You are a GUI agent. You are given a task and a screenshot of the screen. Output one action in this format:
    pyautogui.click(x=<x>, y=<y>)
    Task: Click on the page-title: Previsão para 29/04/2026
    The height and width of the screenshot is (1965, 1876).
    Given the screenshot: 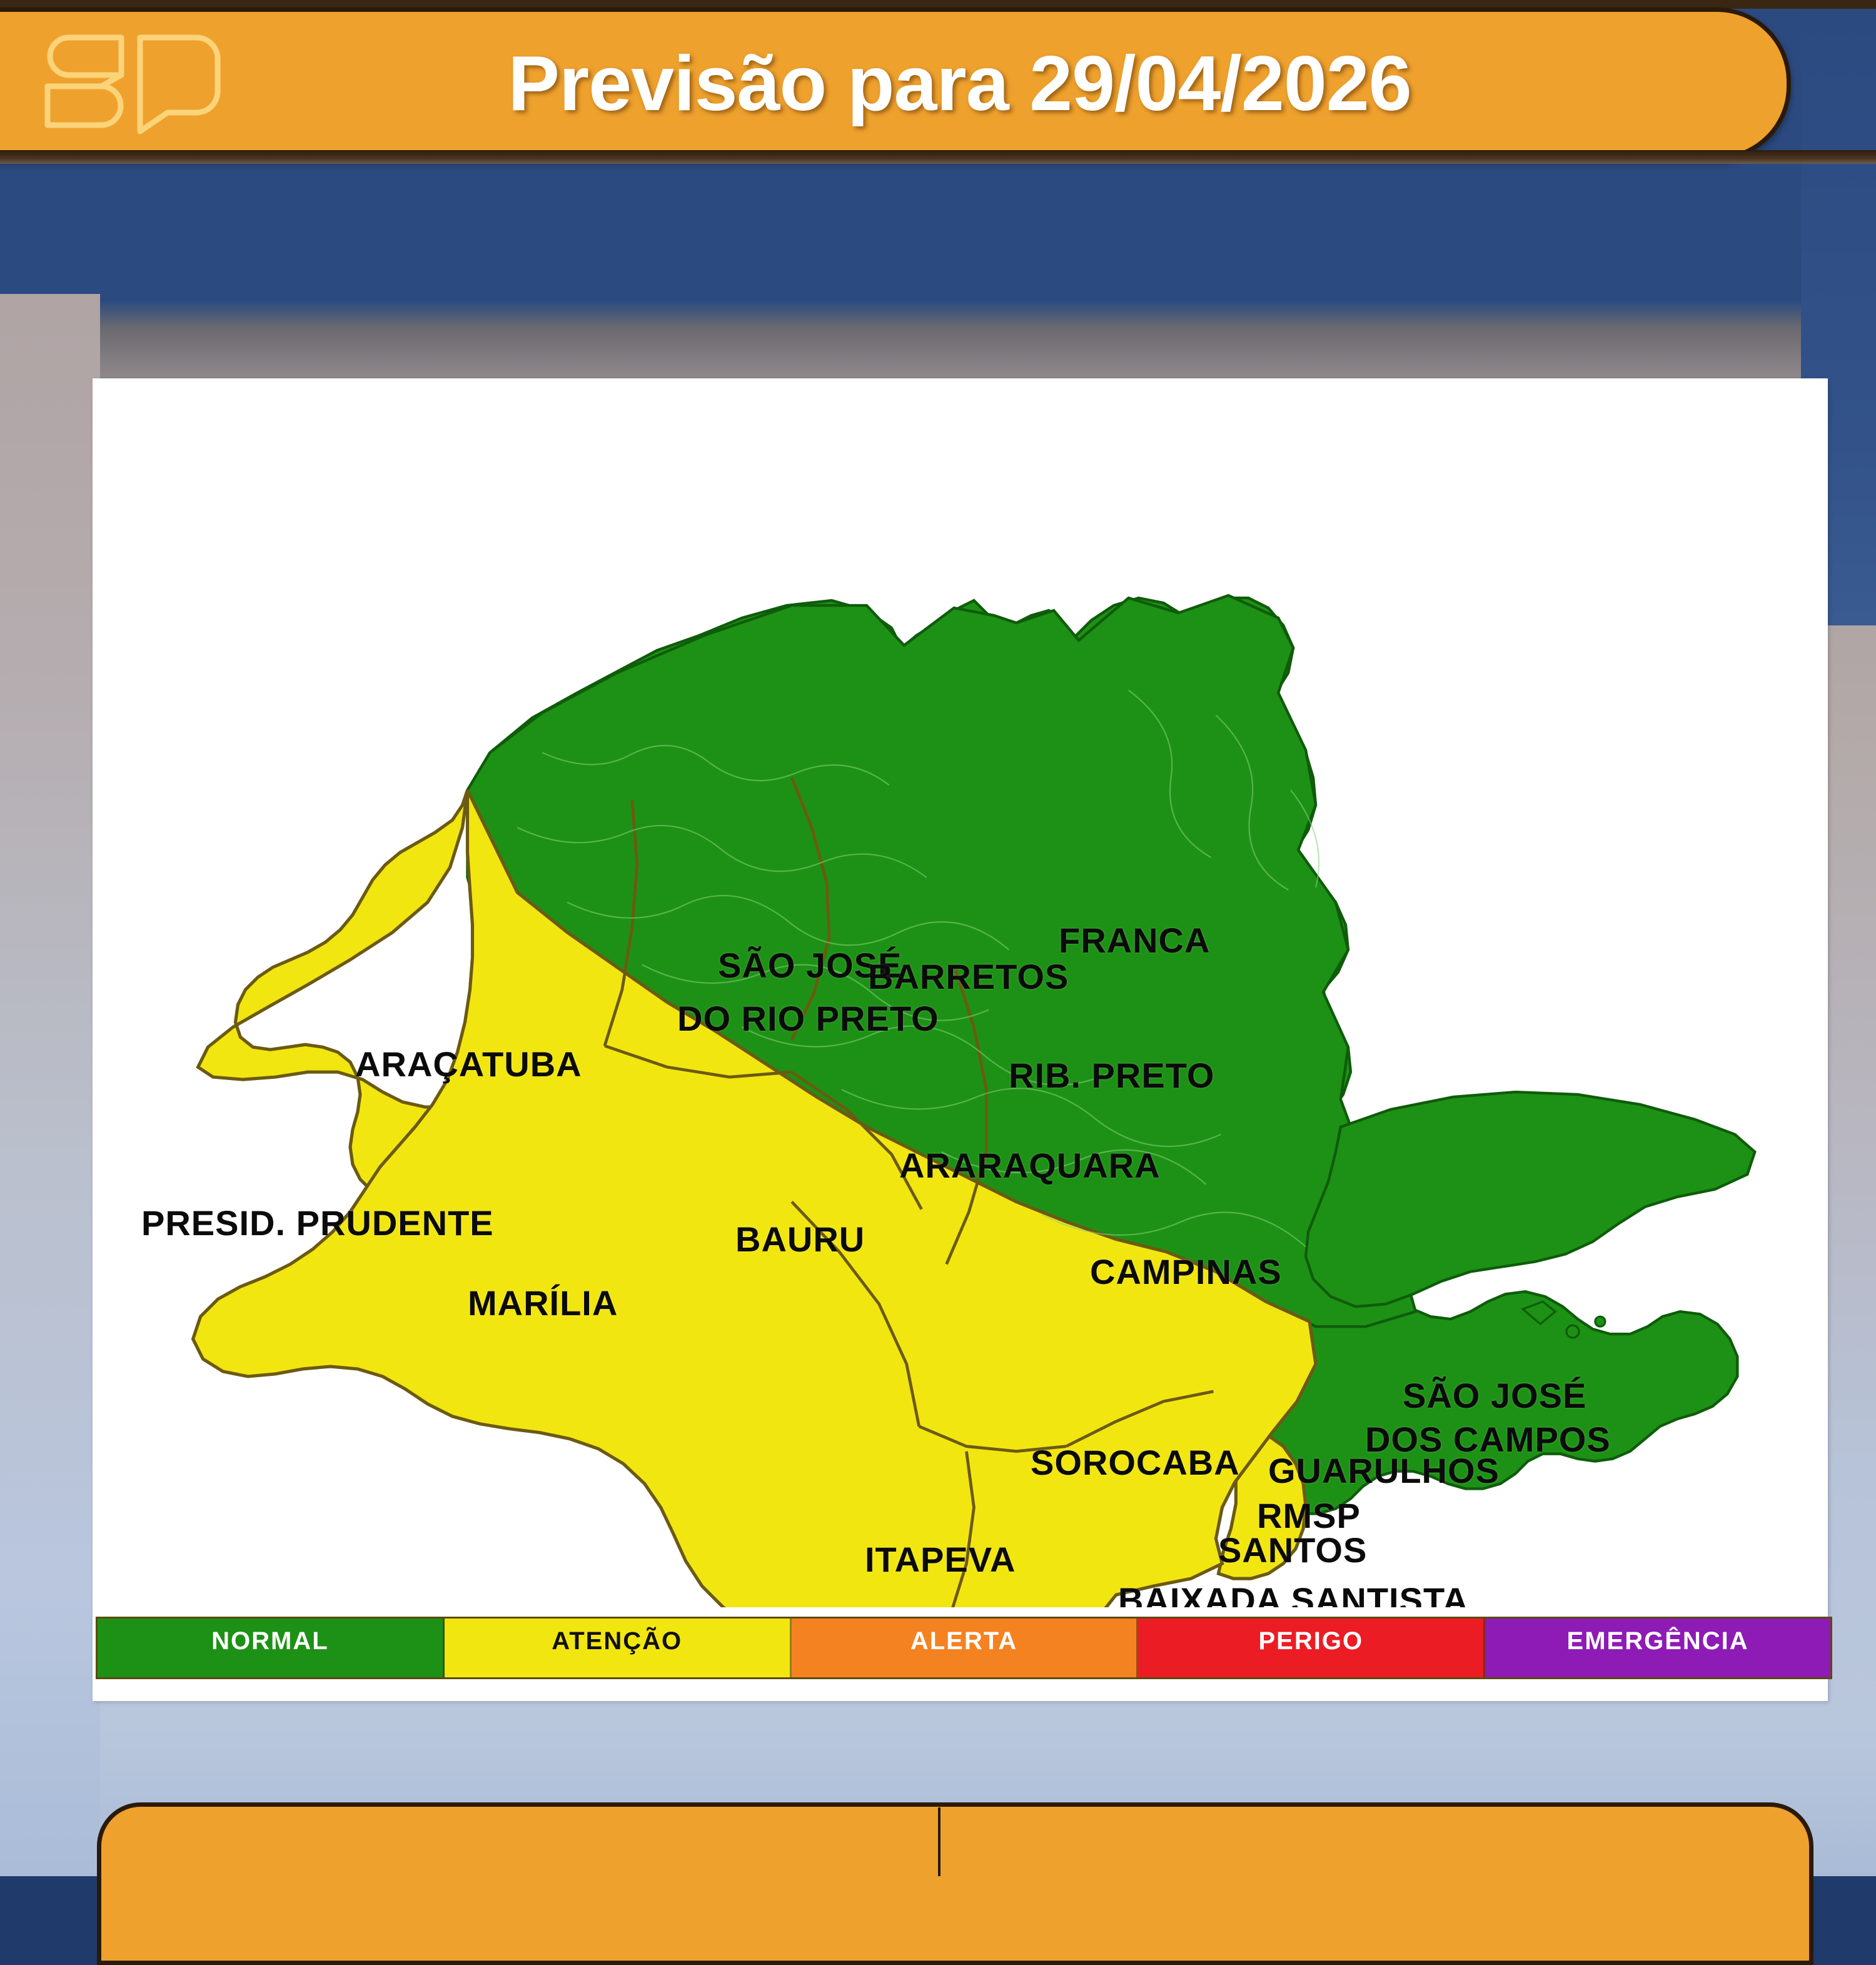 What is the action you would take?
    pyautogui.click(x=959, y=84)
    